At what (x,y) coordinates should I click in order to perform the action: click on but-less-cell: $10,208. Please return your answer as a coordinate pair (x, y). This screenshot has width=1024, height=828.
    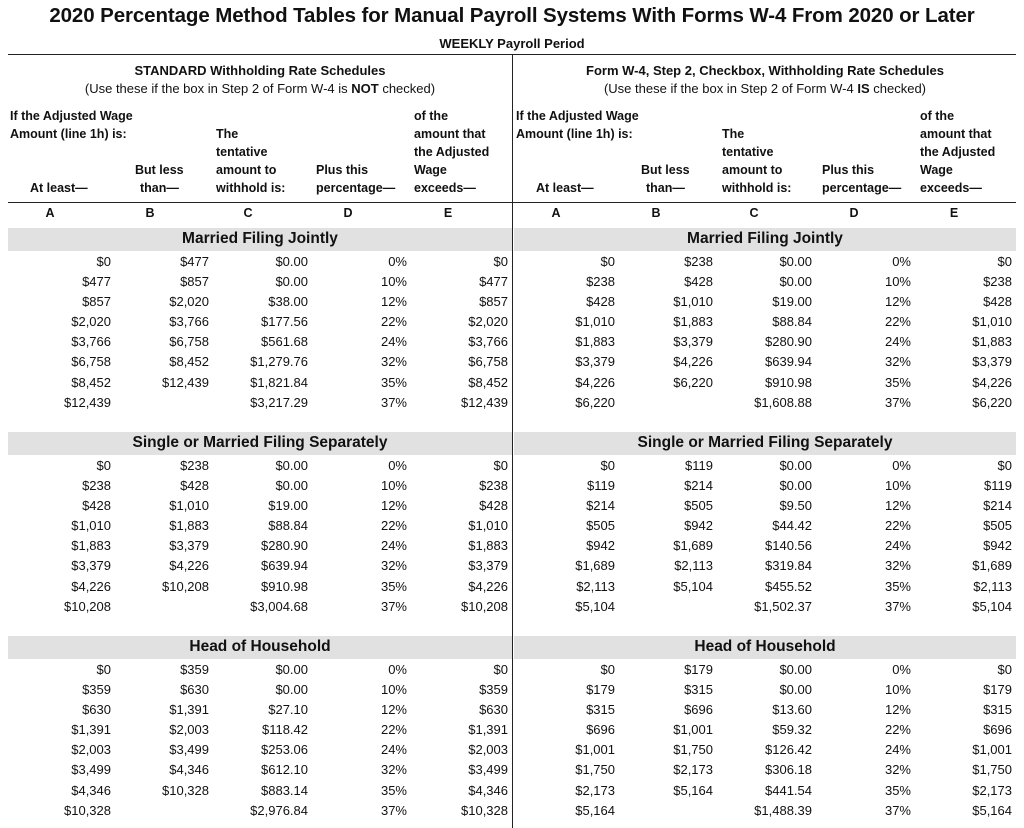
    Looking at the image, I should click on (185, 586).